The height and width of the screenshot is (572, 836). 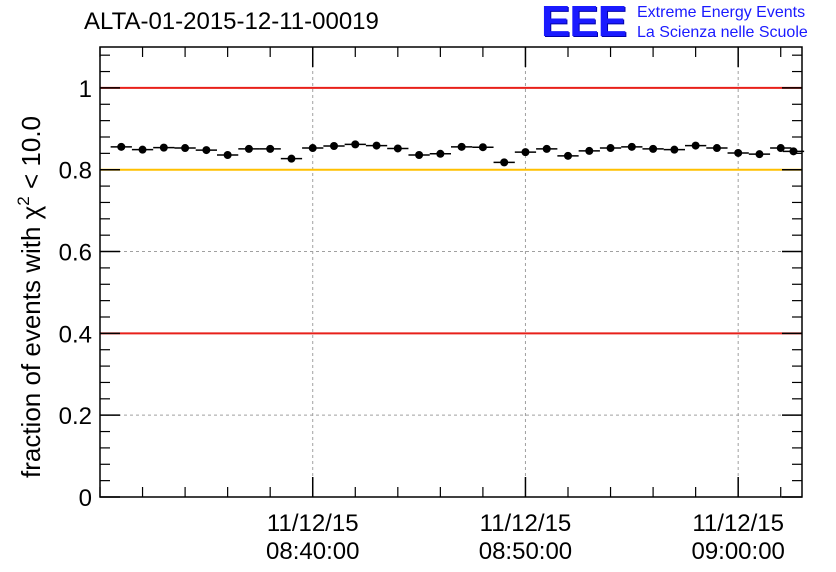 What do you see at coordinates (231, 21) in the screenshot?
I see `chart-title: ALTA-01-2015-12-11-00019` at bounding box center [231, 21].